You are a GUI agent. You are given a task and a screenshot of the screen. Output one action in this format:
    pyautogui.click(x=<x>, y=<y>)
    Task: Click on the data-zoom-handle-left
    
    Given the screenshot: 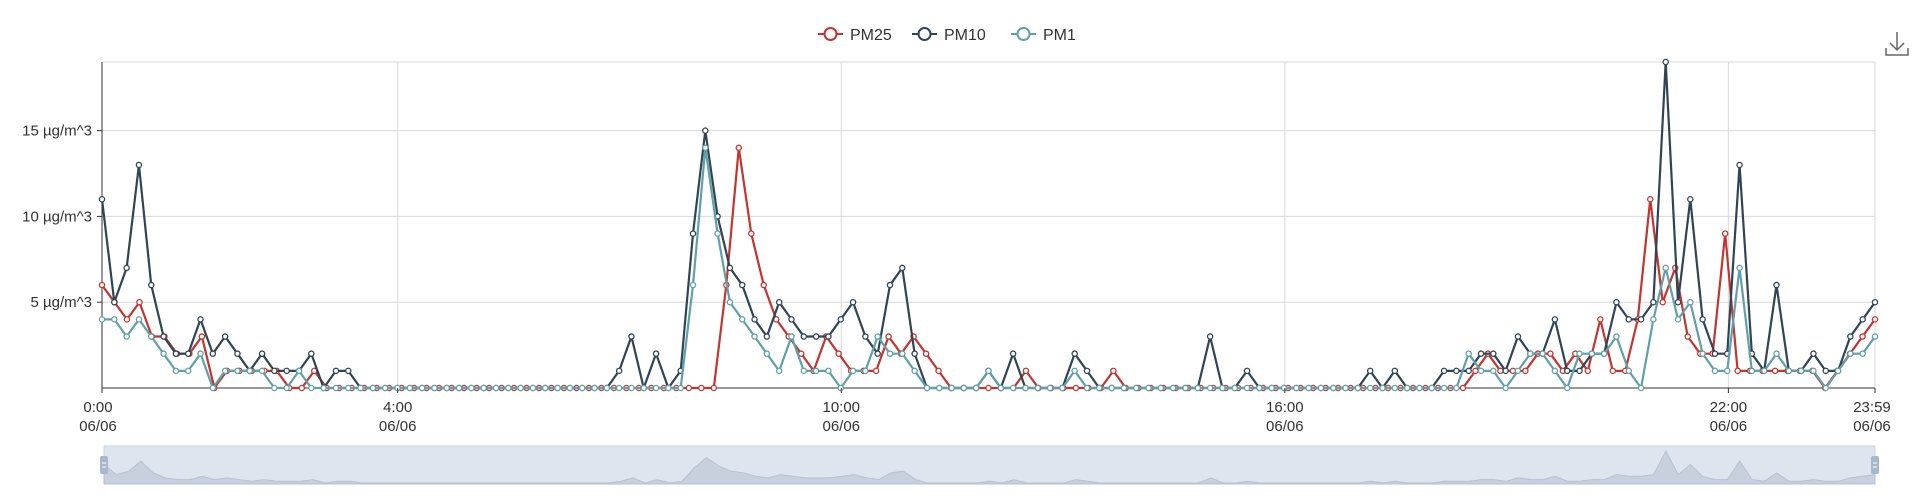 What is the action you would take?
    pyautogui.click(x=104, y=465)
    